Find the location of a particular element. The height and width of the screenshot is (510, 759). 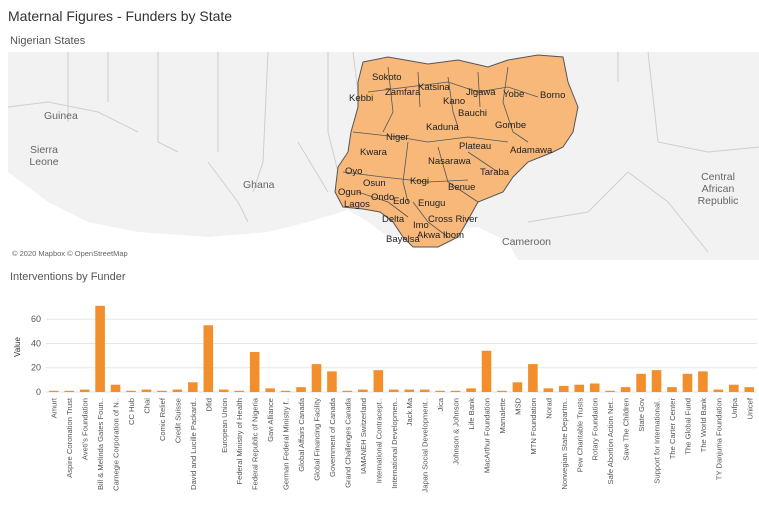

state-label-borno: Borno is located at coordinates (553, 95).